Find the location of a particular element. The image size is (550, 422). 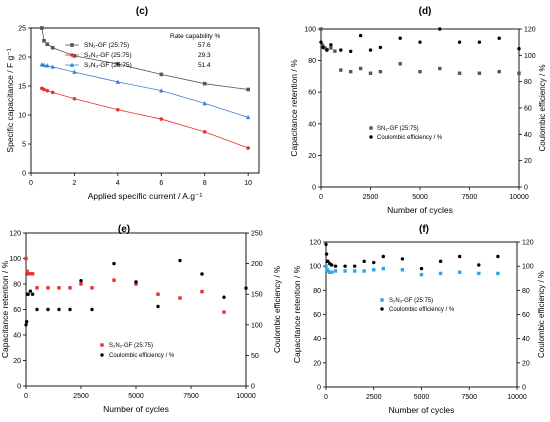

x-tick-label: 8 is located at coordinates (205, 183).